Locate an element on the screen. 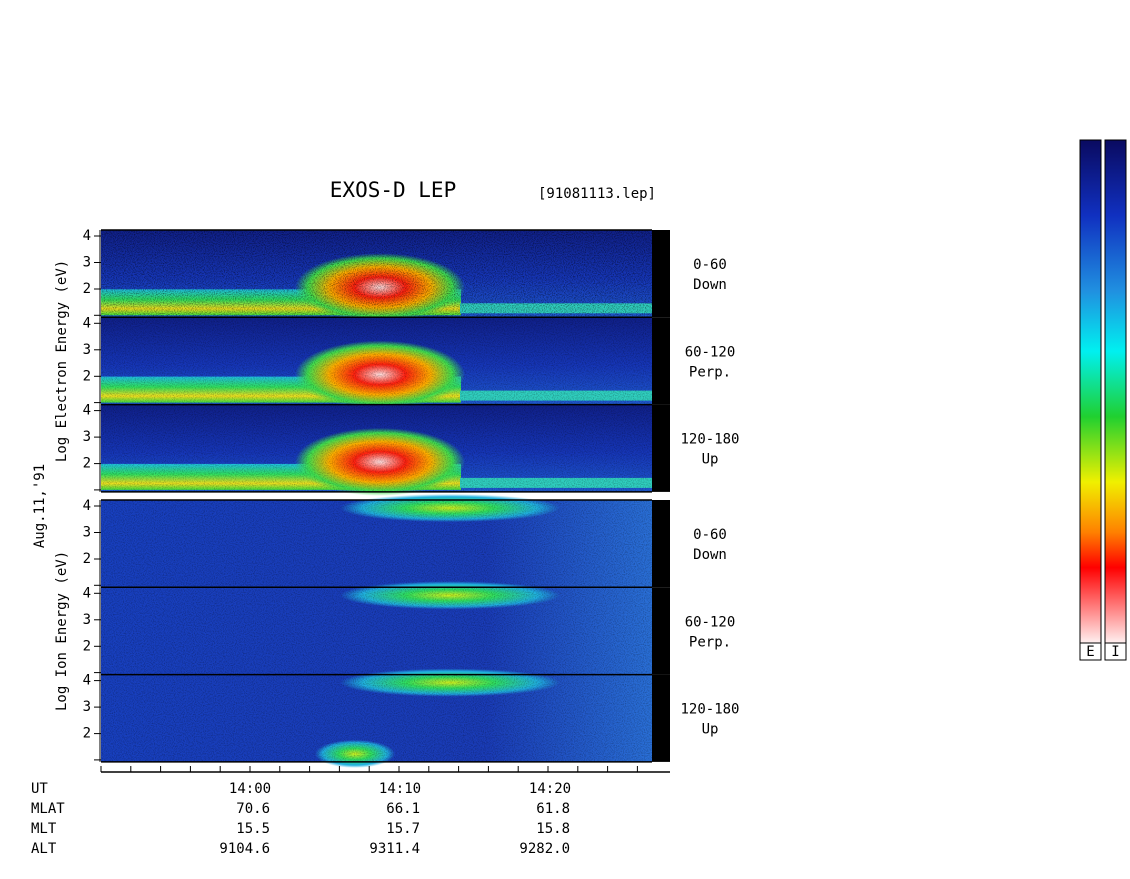 This screenshot has width=1130, height=879. x-tick-label: 14:10 is located at coordinates (400, 789).